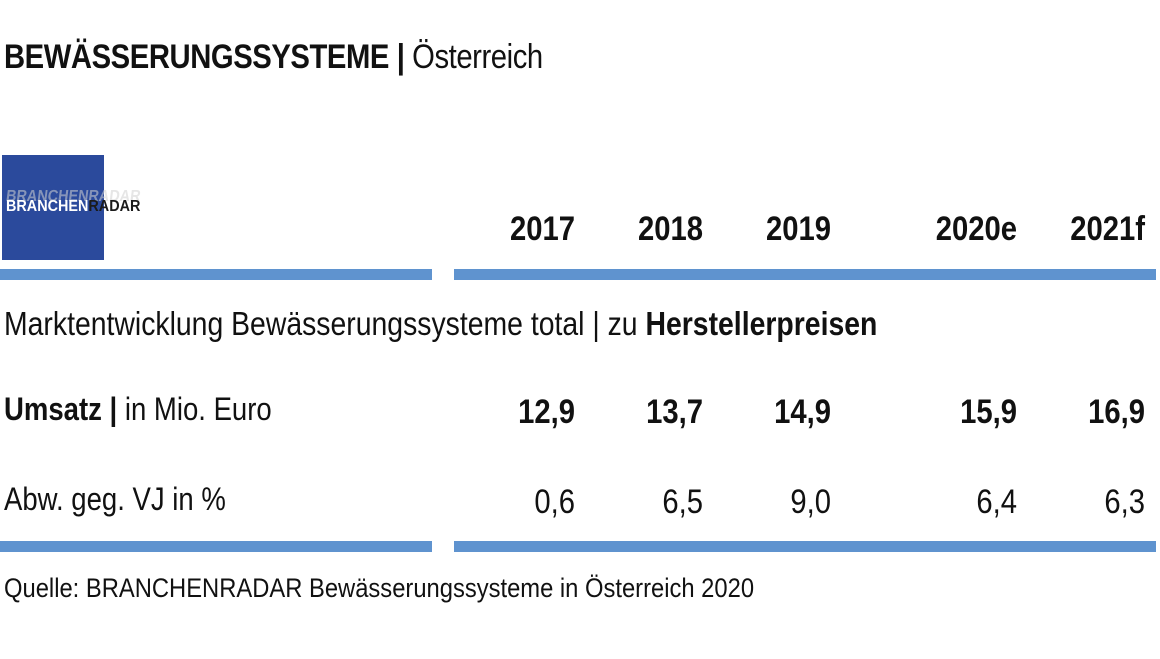  What do you see at coordinates (273, 57) in the screenshot?
I see `page-title: BEWÄSSERUNGSSYSTEME | Österreich` at bounding box center [273, 57].